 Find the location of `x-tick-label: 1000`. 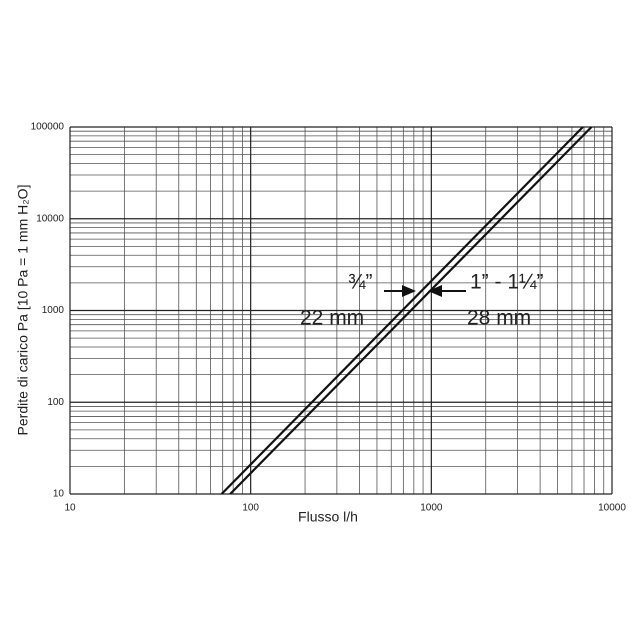

x-tick-label: 1000 is located at coordinates (431, 508).